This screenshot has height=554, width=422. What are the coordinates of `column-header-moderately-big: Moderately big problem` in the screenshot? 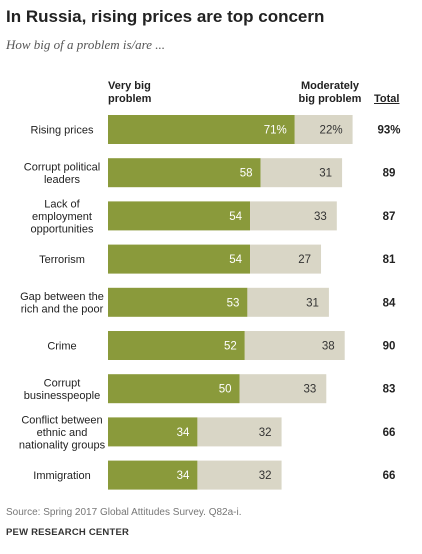 It's located at (330, 93).